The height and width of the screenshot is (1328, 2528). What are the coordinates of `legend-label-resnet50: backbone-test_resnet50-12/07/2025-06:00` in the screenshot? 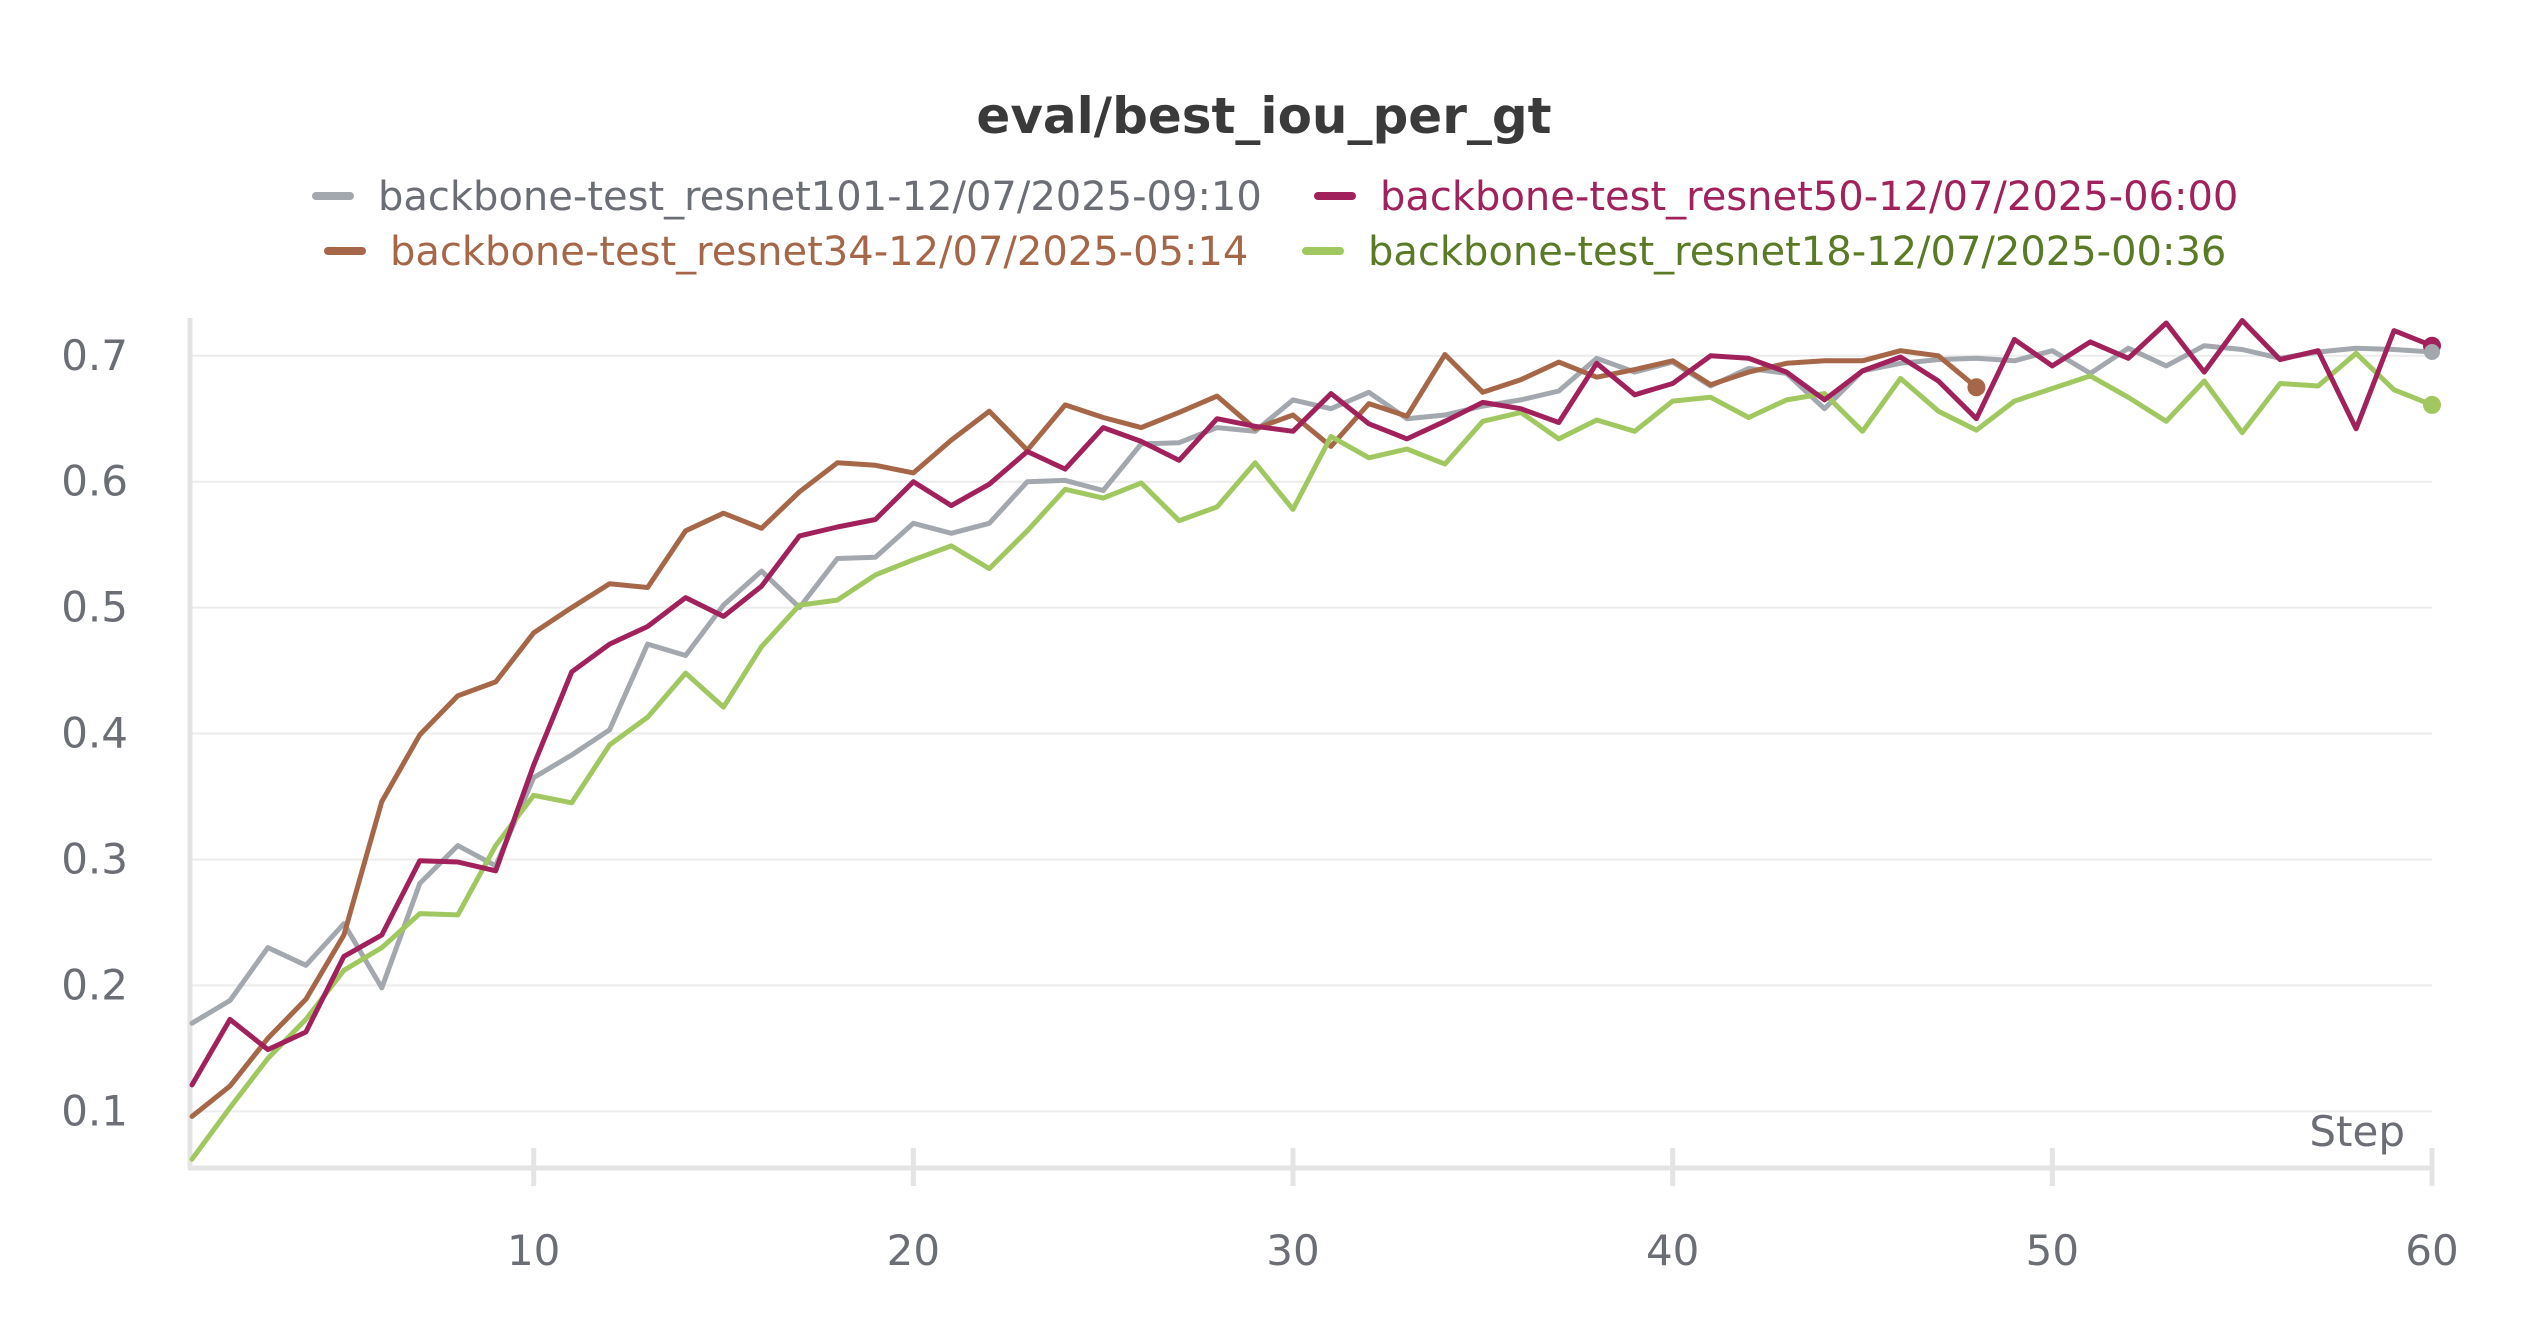 It's located at (1809, 197).